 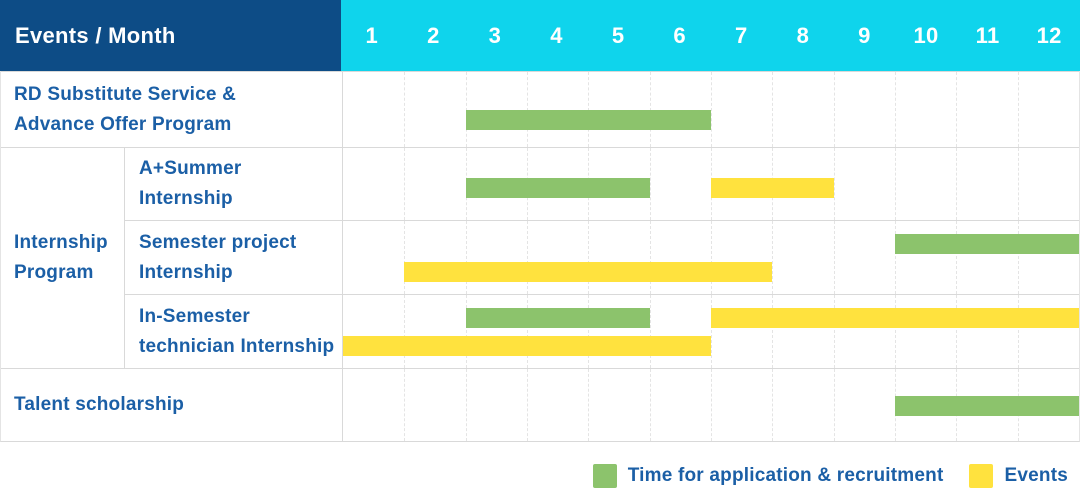 What do you see at coordinates (433, 35) in the screenshot?
I see `month-label: 2` at bounding box center [433, 35].